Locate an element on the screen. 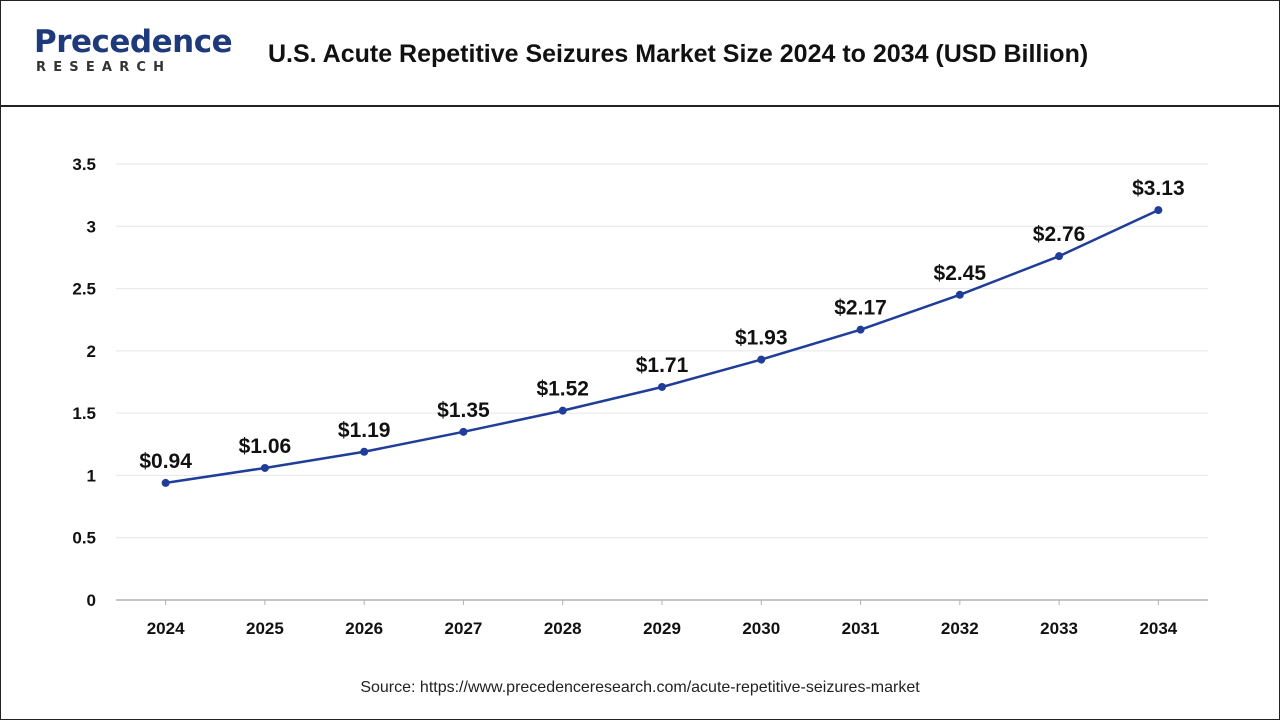  y-tick-label: 3.5 is located at coordinates (84, 164).